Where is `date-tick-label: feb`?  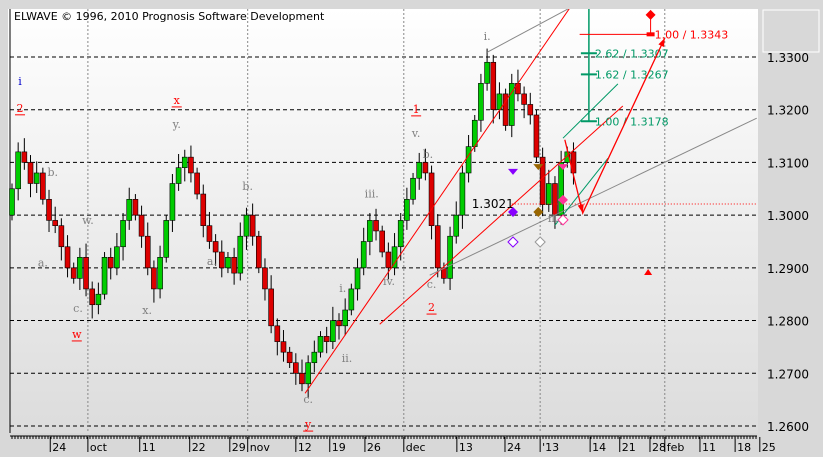 date-tick-label: feb is located at coordinates (676, 447).